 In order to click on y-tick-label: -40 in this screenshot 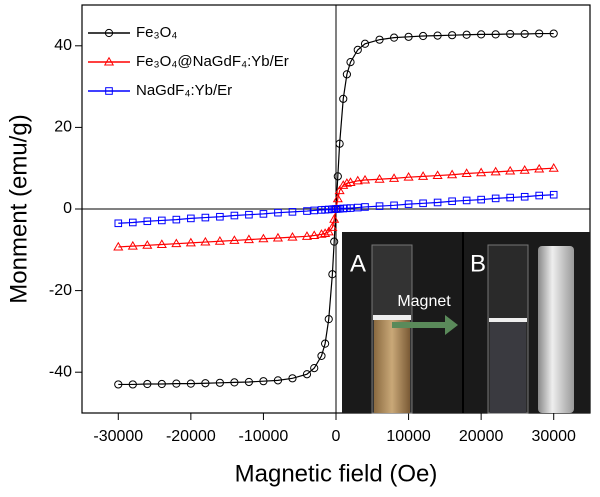, I will do `click(60, 371)`.